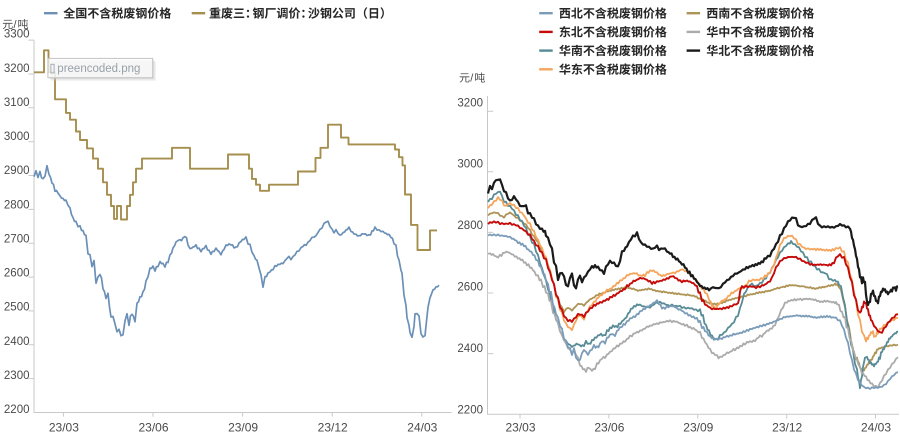  Describe the element at coordinates (17, 239) in the screenshot. I see `svg-text: 2700` at that location.